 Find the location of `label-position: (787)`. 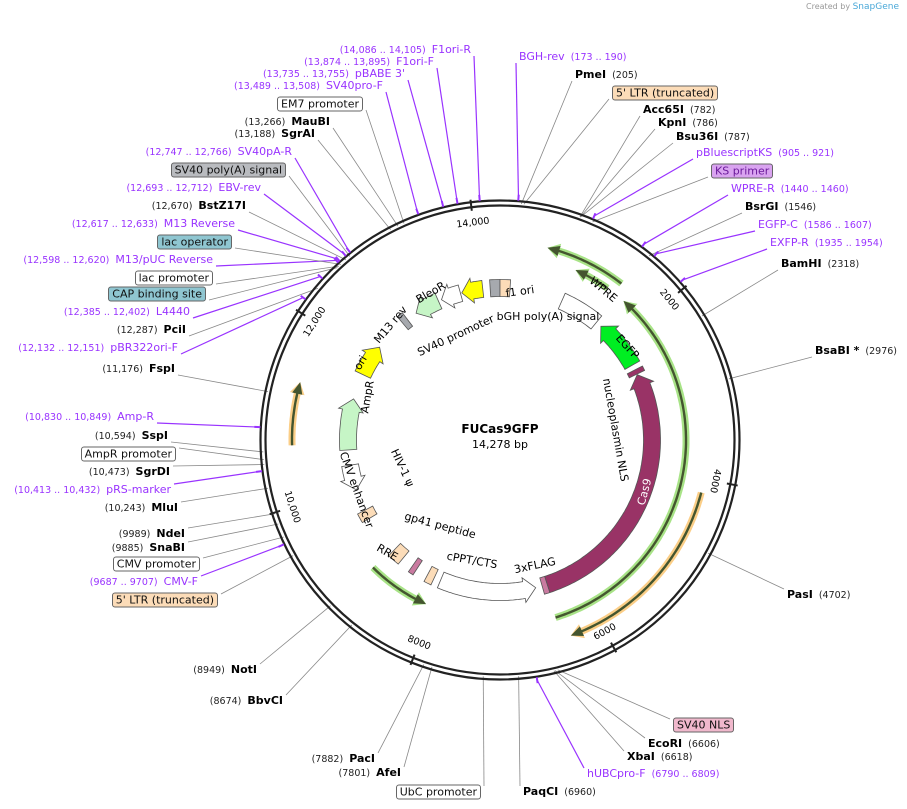

label-position: (787) is located at coordinates (737, 137).